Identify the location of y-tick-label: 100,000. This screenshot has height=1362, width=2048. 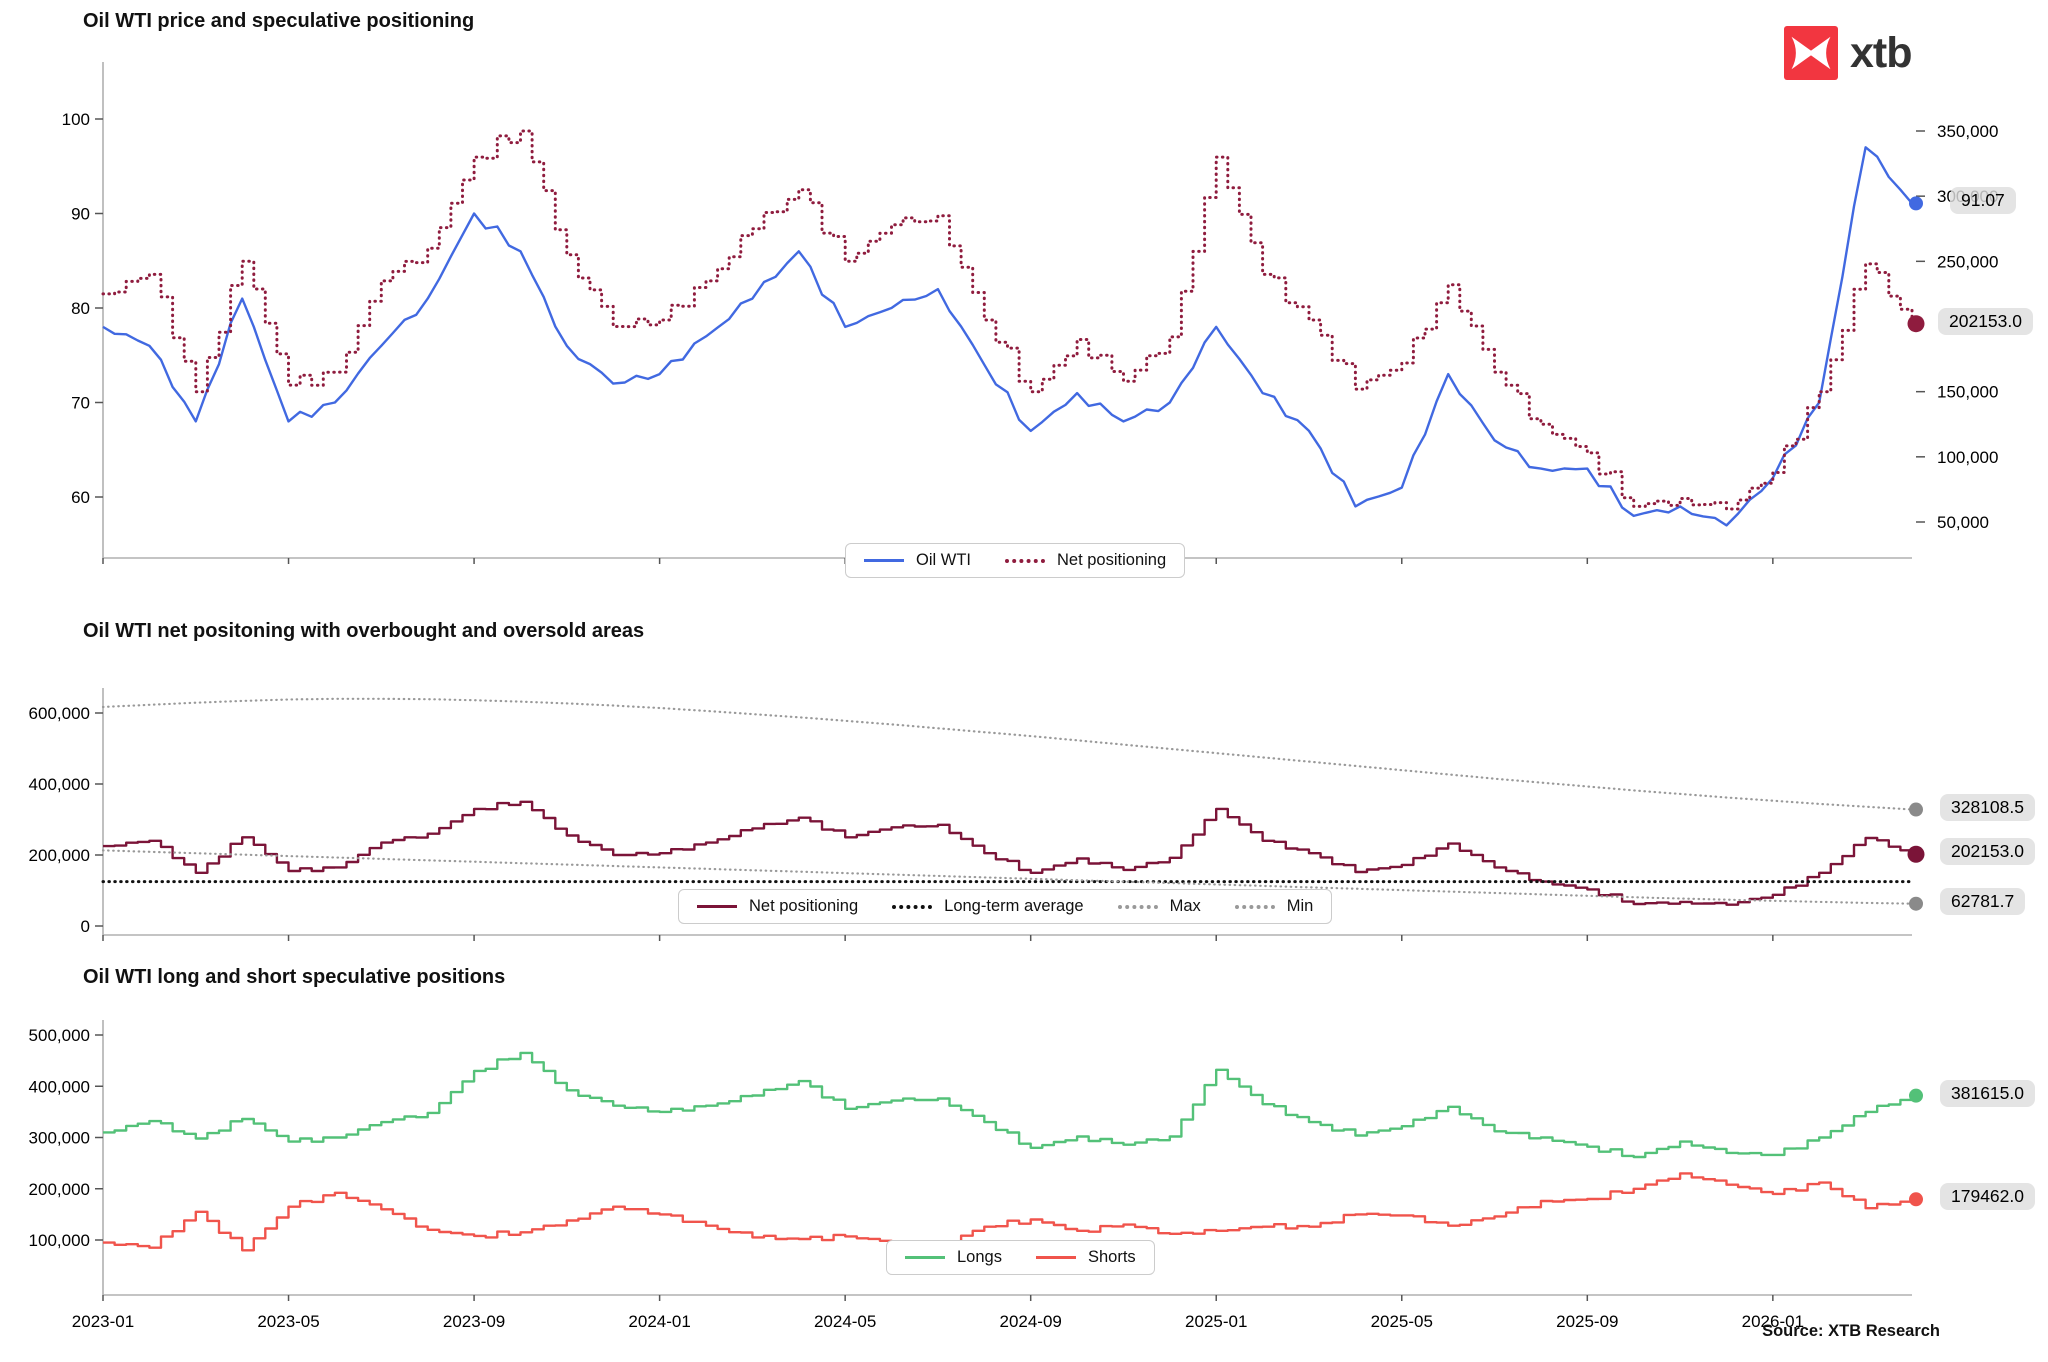
(59, 1240).